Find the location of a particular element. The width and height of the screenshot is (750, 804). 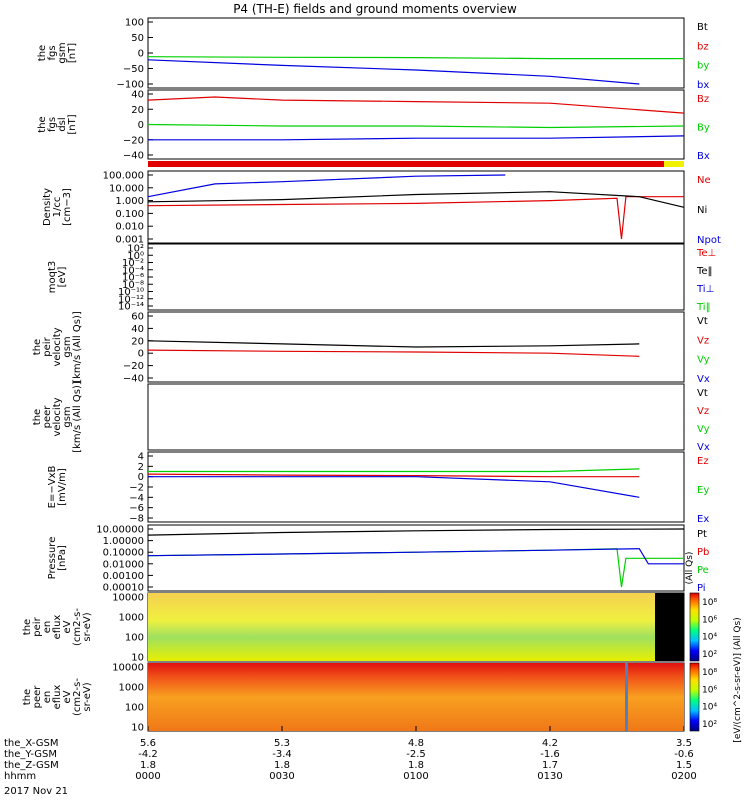

x-tick-label: 0000 is located at coordinates (147, 776).